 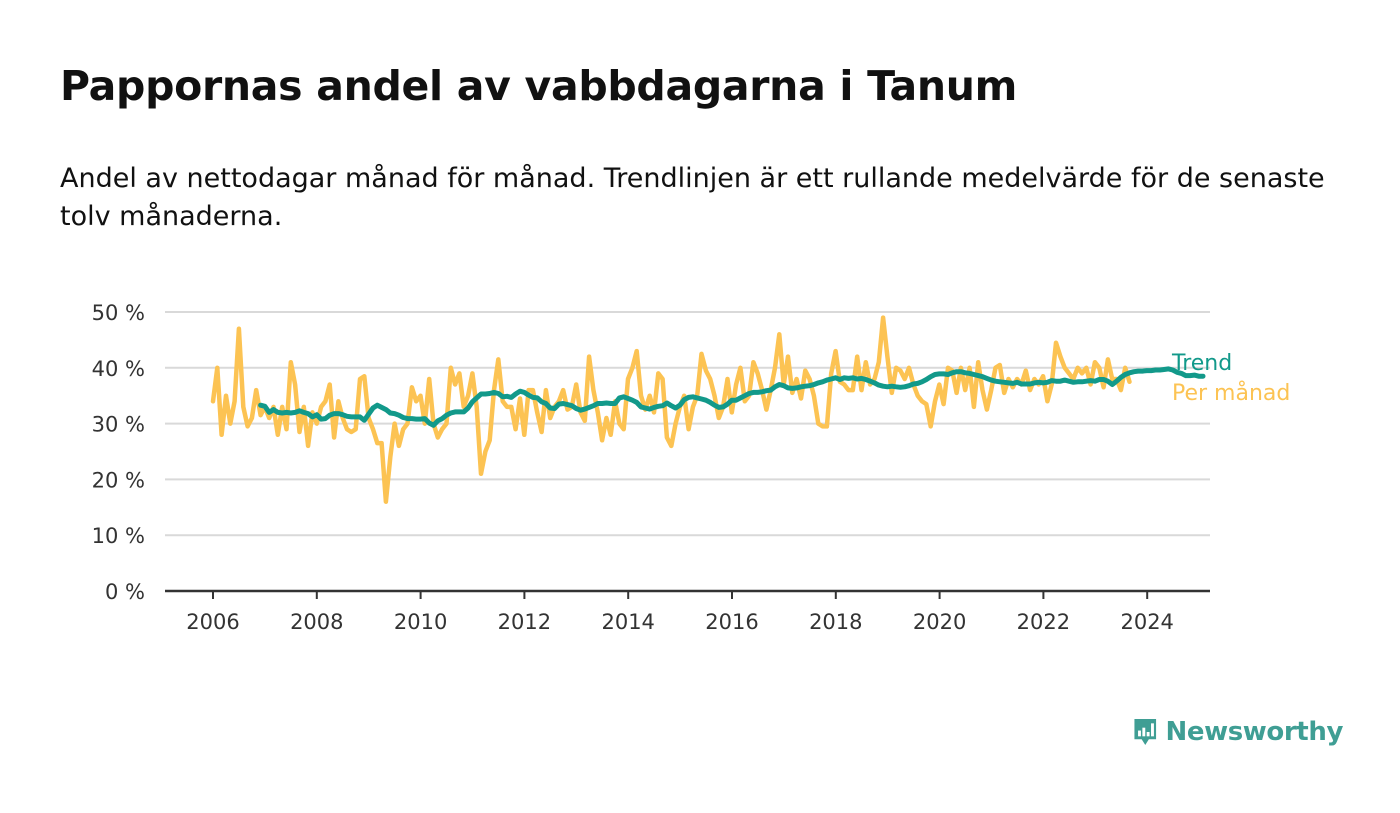 What do you see at coordinates (1254, 732) in the screenshot?
I see `brand-name: Newsworthy` at bounding box center [1254, 732].